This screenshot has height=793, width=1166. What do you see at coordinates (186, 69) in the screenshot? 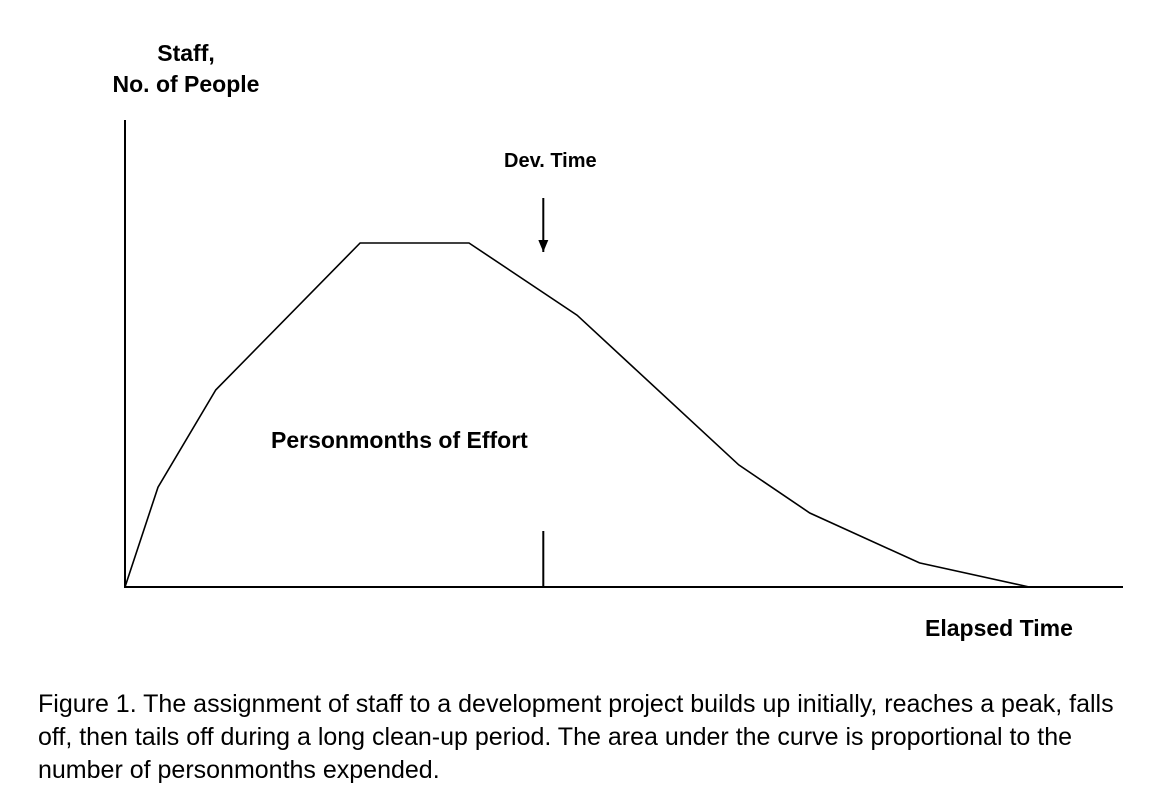
I see `y-axis-label: Staff, No. of People` at bounding box center [186, 69].